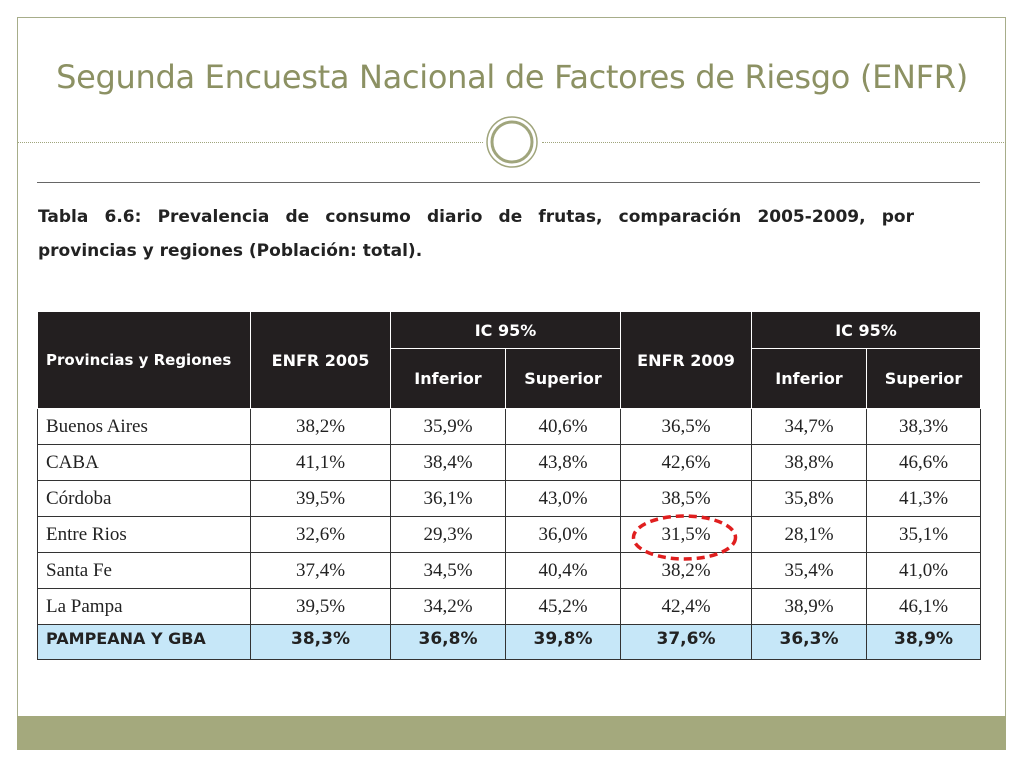 Image resolution: width=1024 pixels, height=768 pixels. Describe the element at coordinates (563, 534) in the screenshot. I see `value-superior-2005: 36,0%` at that location.